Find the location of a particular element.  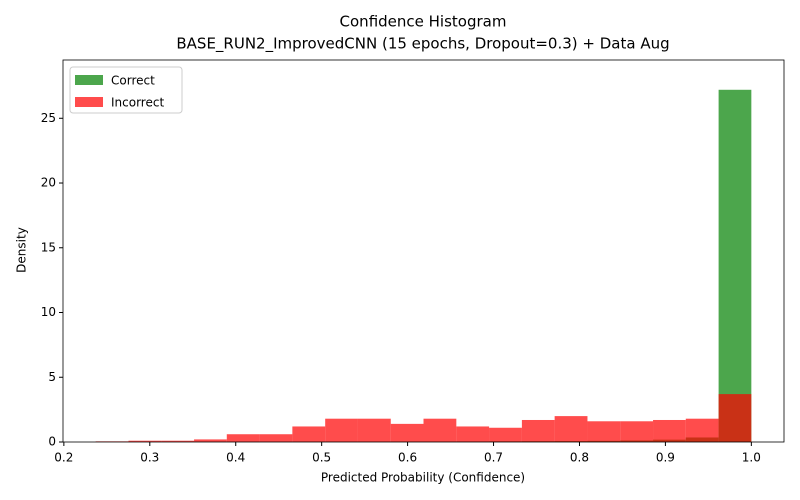

x-axis-label: Predicted Probability (Confidence) is located at coordinates (423, 478).